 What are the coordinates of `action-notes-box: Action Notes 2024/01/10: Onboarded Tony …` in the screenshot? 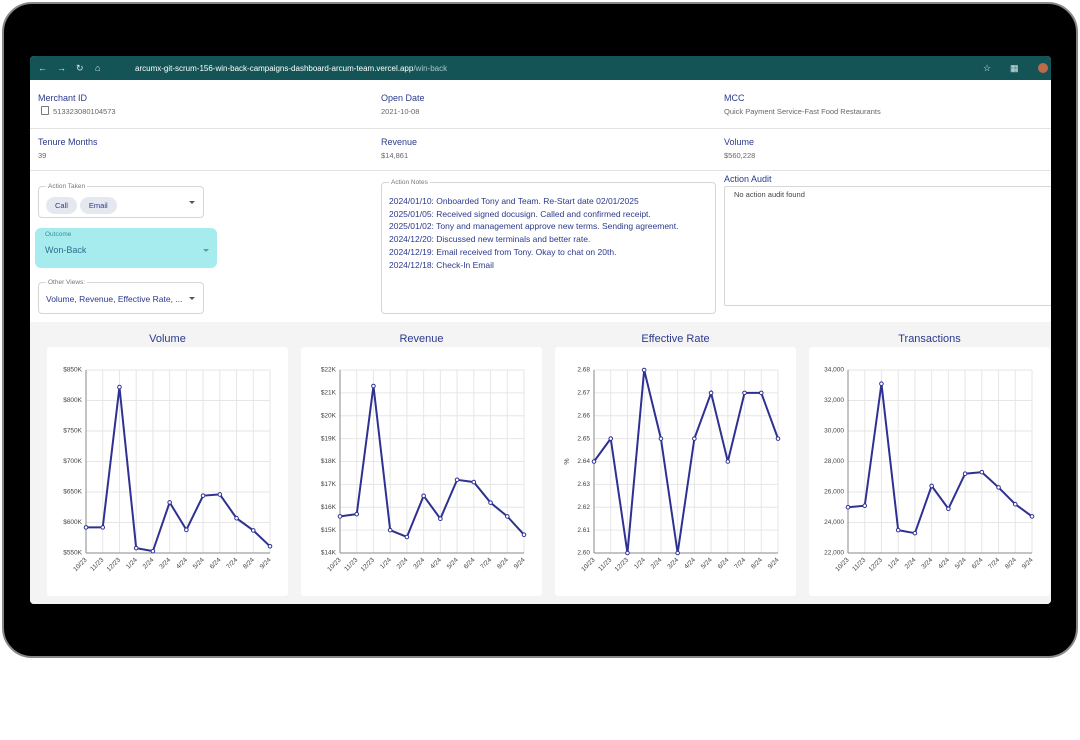 It's located at (548, 246).